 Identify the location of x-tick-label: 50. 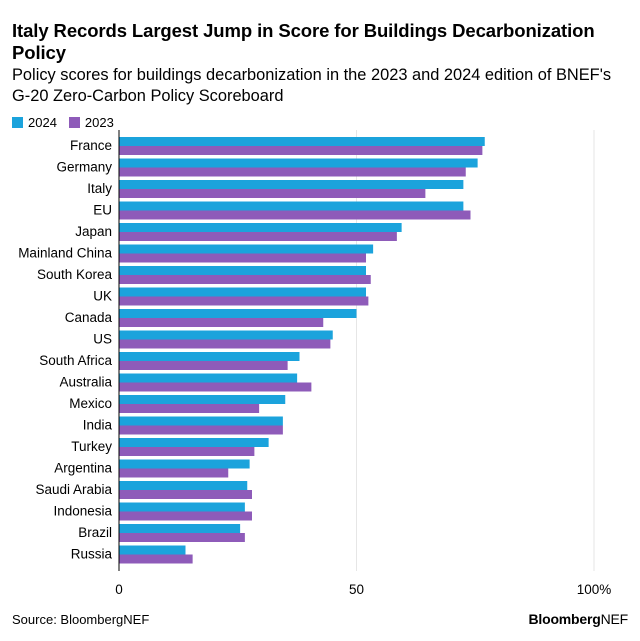
(356, 589).